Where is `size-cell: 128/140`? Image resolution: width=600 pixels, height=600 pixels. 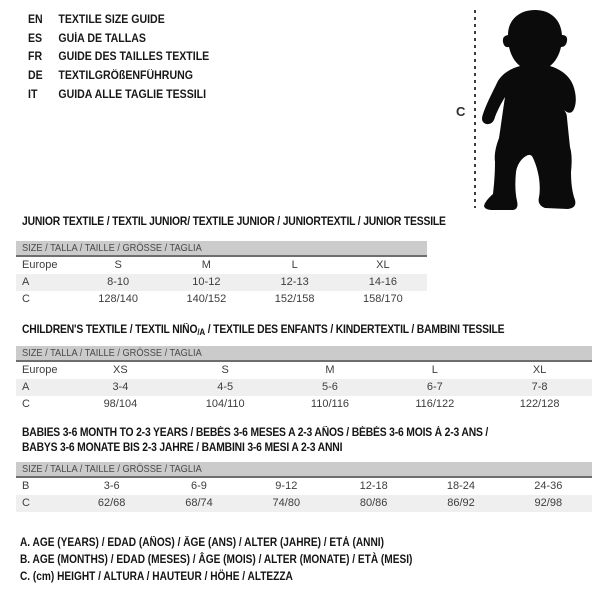
size-cell: 128/140 is located at coordinates (118, 299).